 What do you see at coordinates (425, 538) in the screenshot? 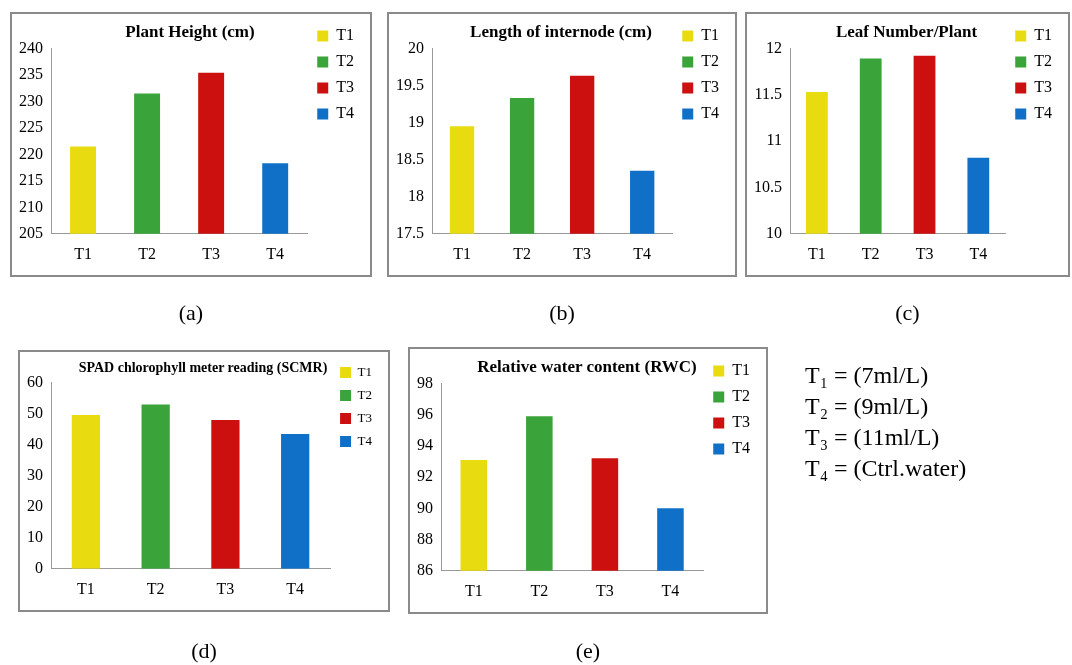
I see `y-tick-label: 88` at bounding box center [425, 538].